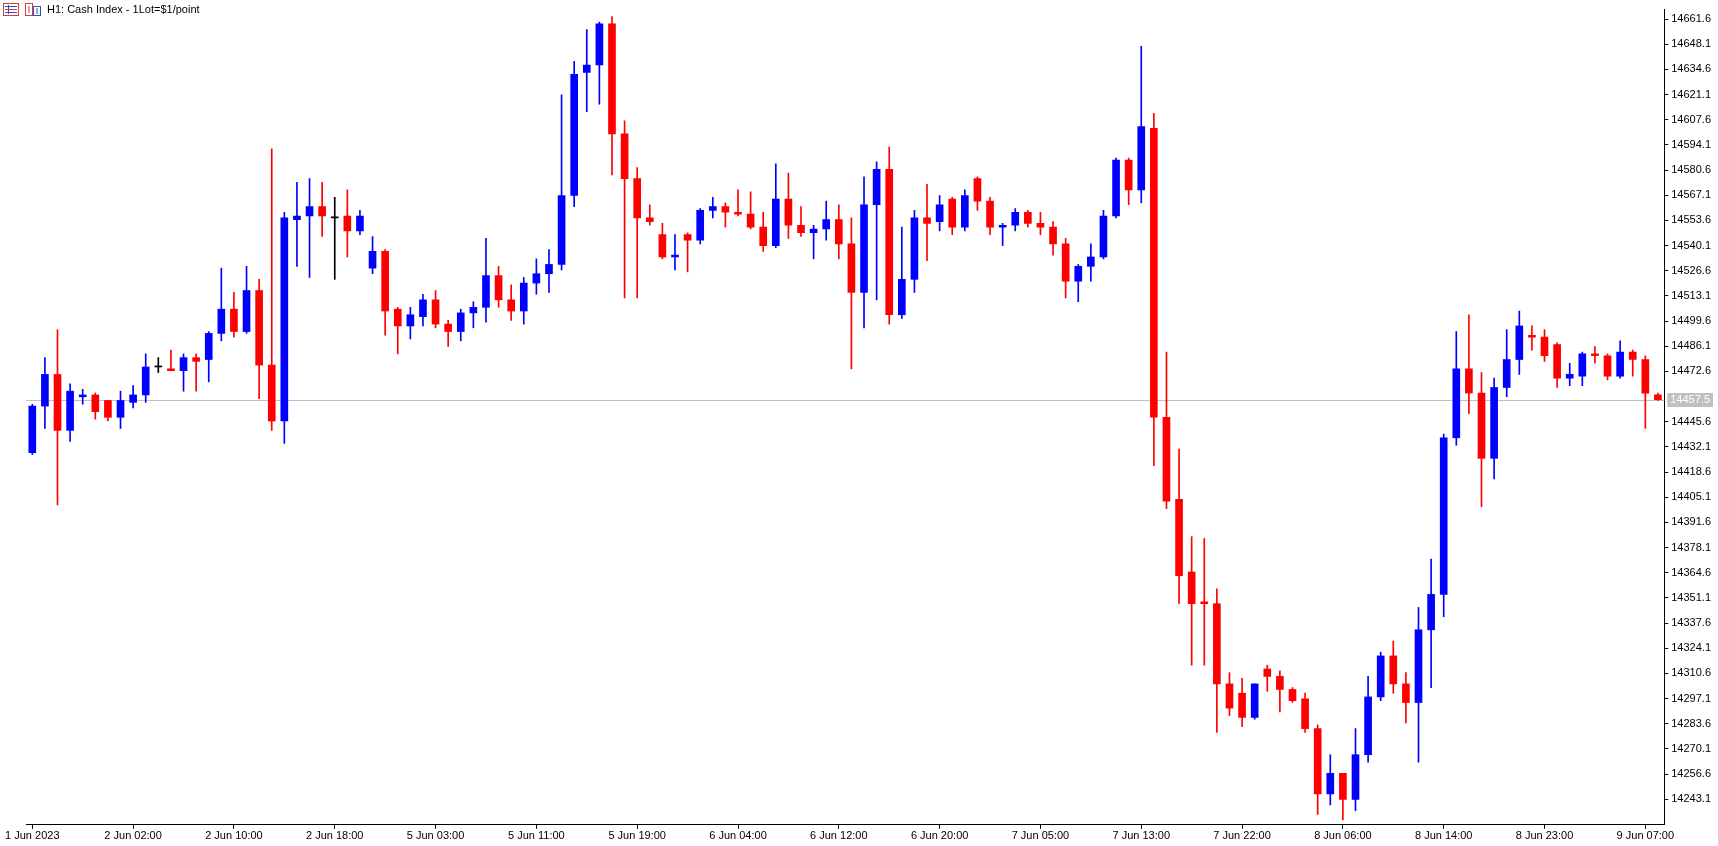  What do you see at coordinates (1691, 445) in the screenshot?
I see `y-tick-label: 14432.1` at bounding box center [1691, 445].